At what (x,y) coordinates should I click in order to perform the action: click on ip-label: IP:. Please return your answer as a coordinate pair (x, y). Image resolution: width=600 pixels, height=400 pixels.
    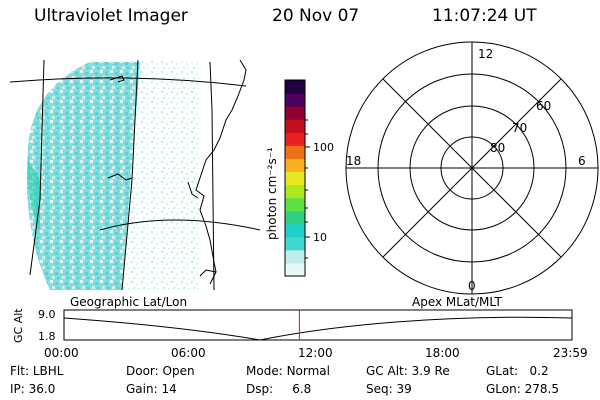
    Looking at the image, I should click on (17, 389).